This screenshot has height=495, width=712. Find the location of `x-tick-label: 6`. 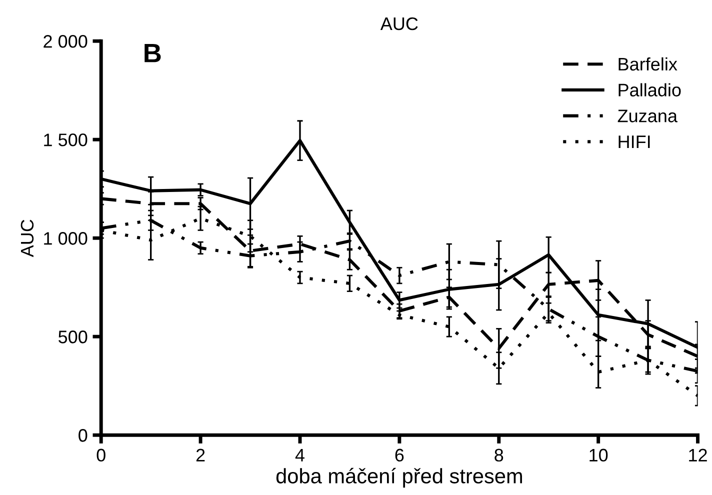

x-tick-label: 6 is located at coordinates (399, 455).